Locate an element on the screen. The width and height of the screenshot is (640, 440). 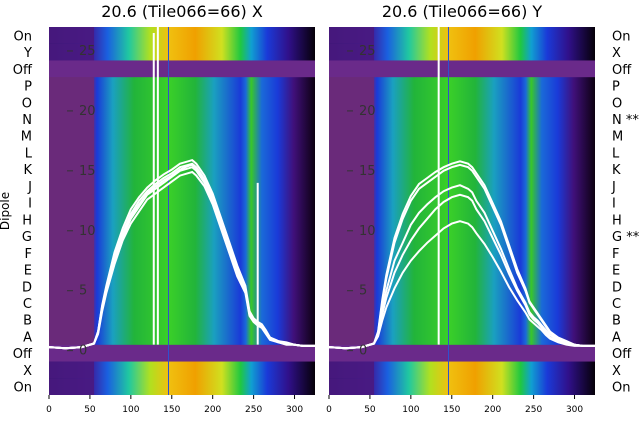
chart-title: 20.6 (Tile066=66) Y is located at coordinates (462, 11).